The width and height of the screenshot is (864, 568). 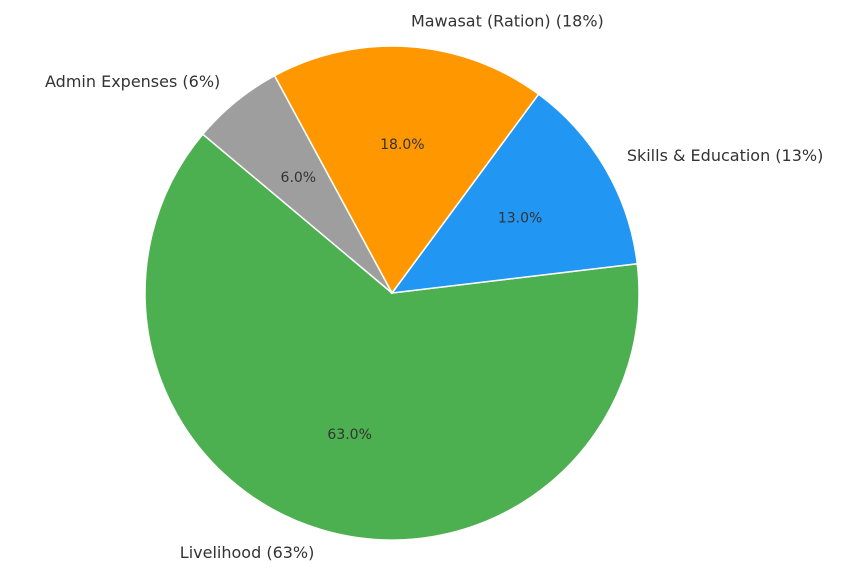 I want to click on slice-value-label: 63.0%, so click(x=349, y=435).